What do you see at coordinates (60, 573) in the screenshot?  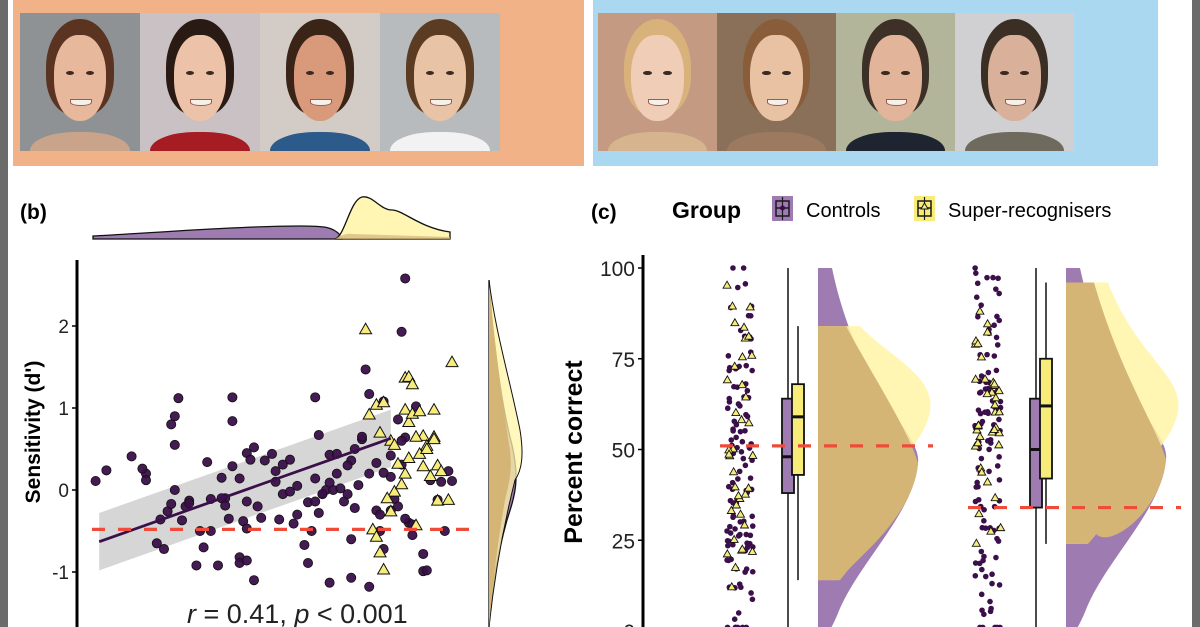 I see `y-tick-label: -1` at bounding box center [60, 573].